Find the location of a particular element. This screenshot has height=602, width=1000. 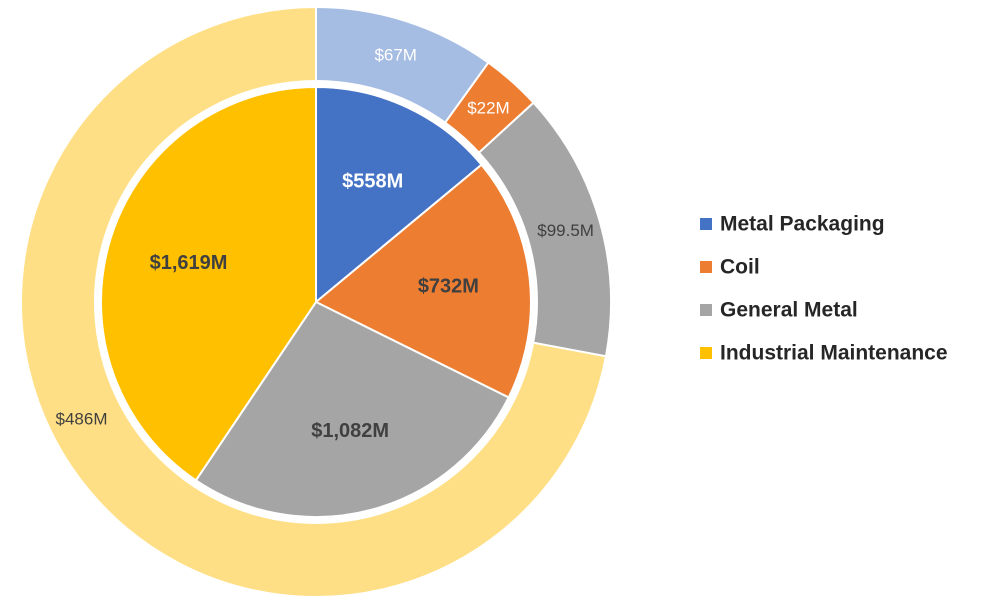

legend-label-coil: Coil is located at coordinates (740, 267).